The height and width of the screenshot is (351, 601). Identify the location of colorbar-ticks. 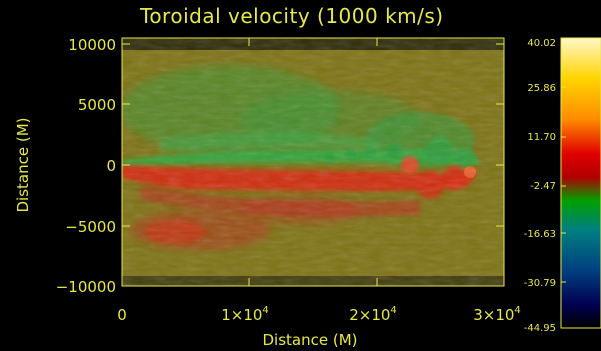
(563, 184).